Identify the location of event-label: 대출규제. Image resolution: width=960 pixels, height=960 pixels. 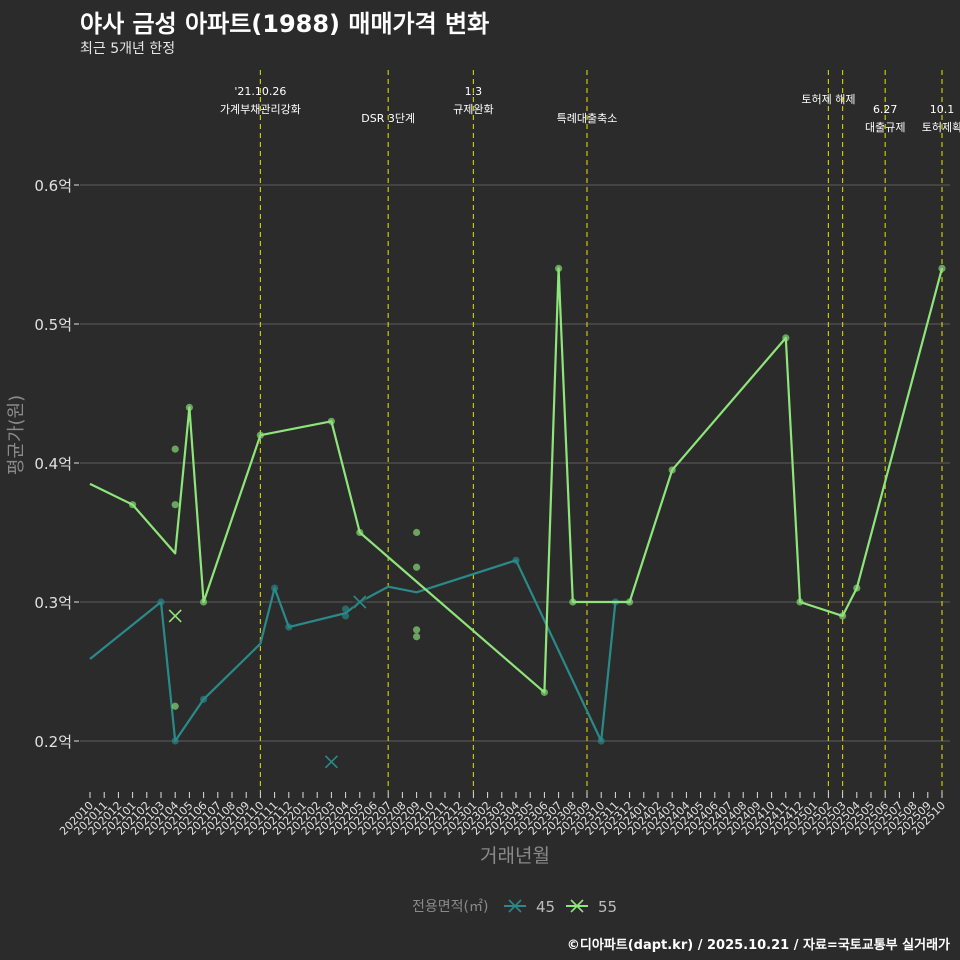
(885, 127).